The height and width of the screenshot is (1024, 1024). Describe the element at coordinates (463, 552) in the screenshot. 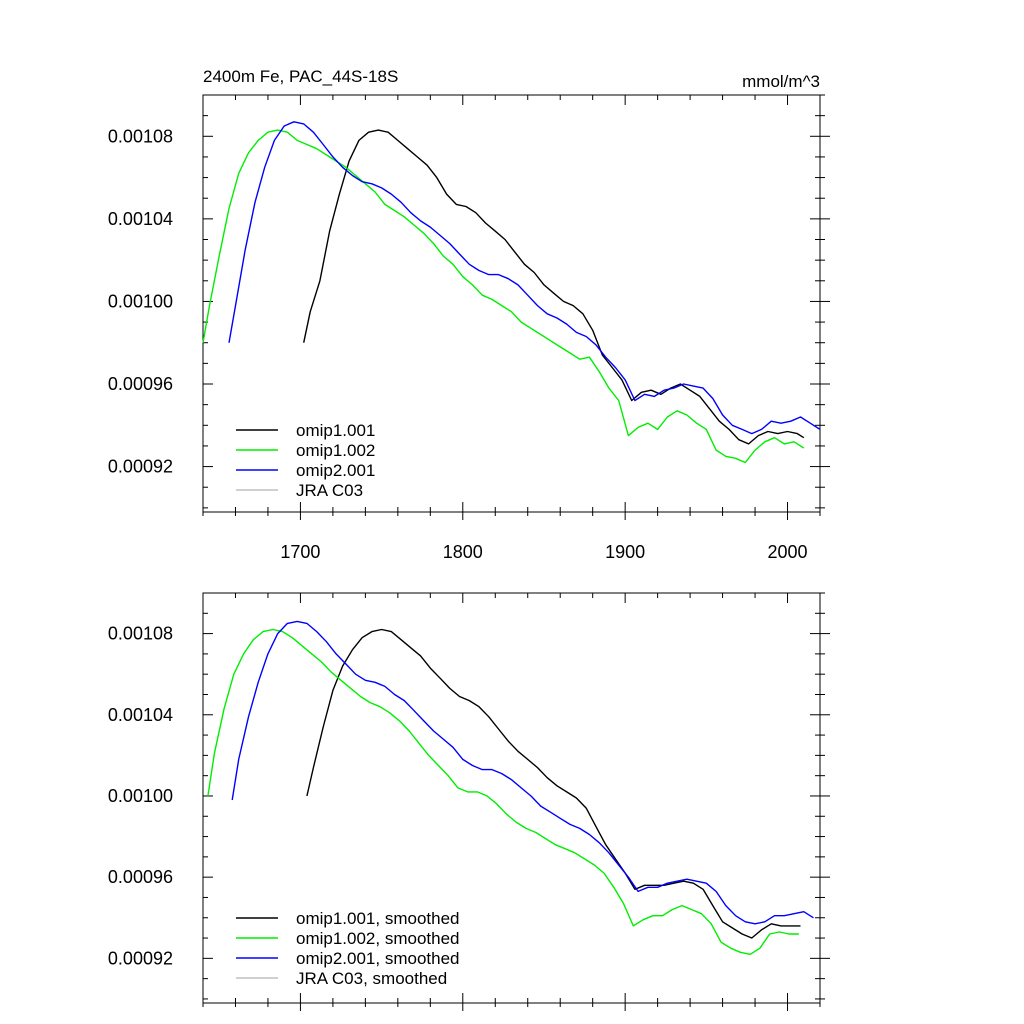

I see `x-tick-label: 1800` at that location.